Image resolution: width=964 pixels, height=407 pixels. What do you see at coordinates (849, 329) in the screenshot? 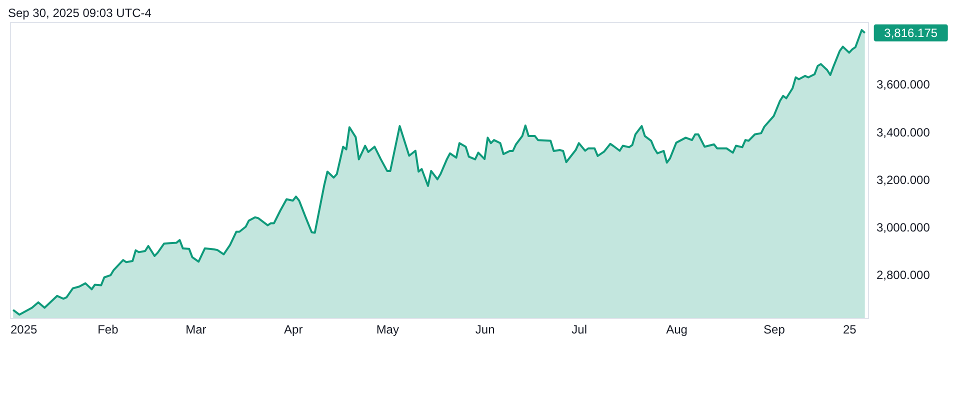
I see `x-tick-label: 25` at bounding box center [849, 329].